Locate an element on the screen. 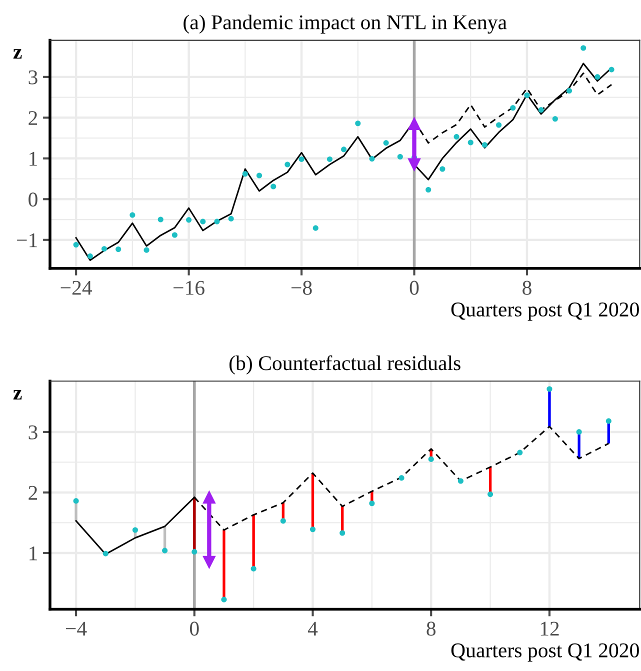  x-tick-label: −24 is located at coordinates (76, 287).